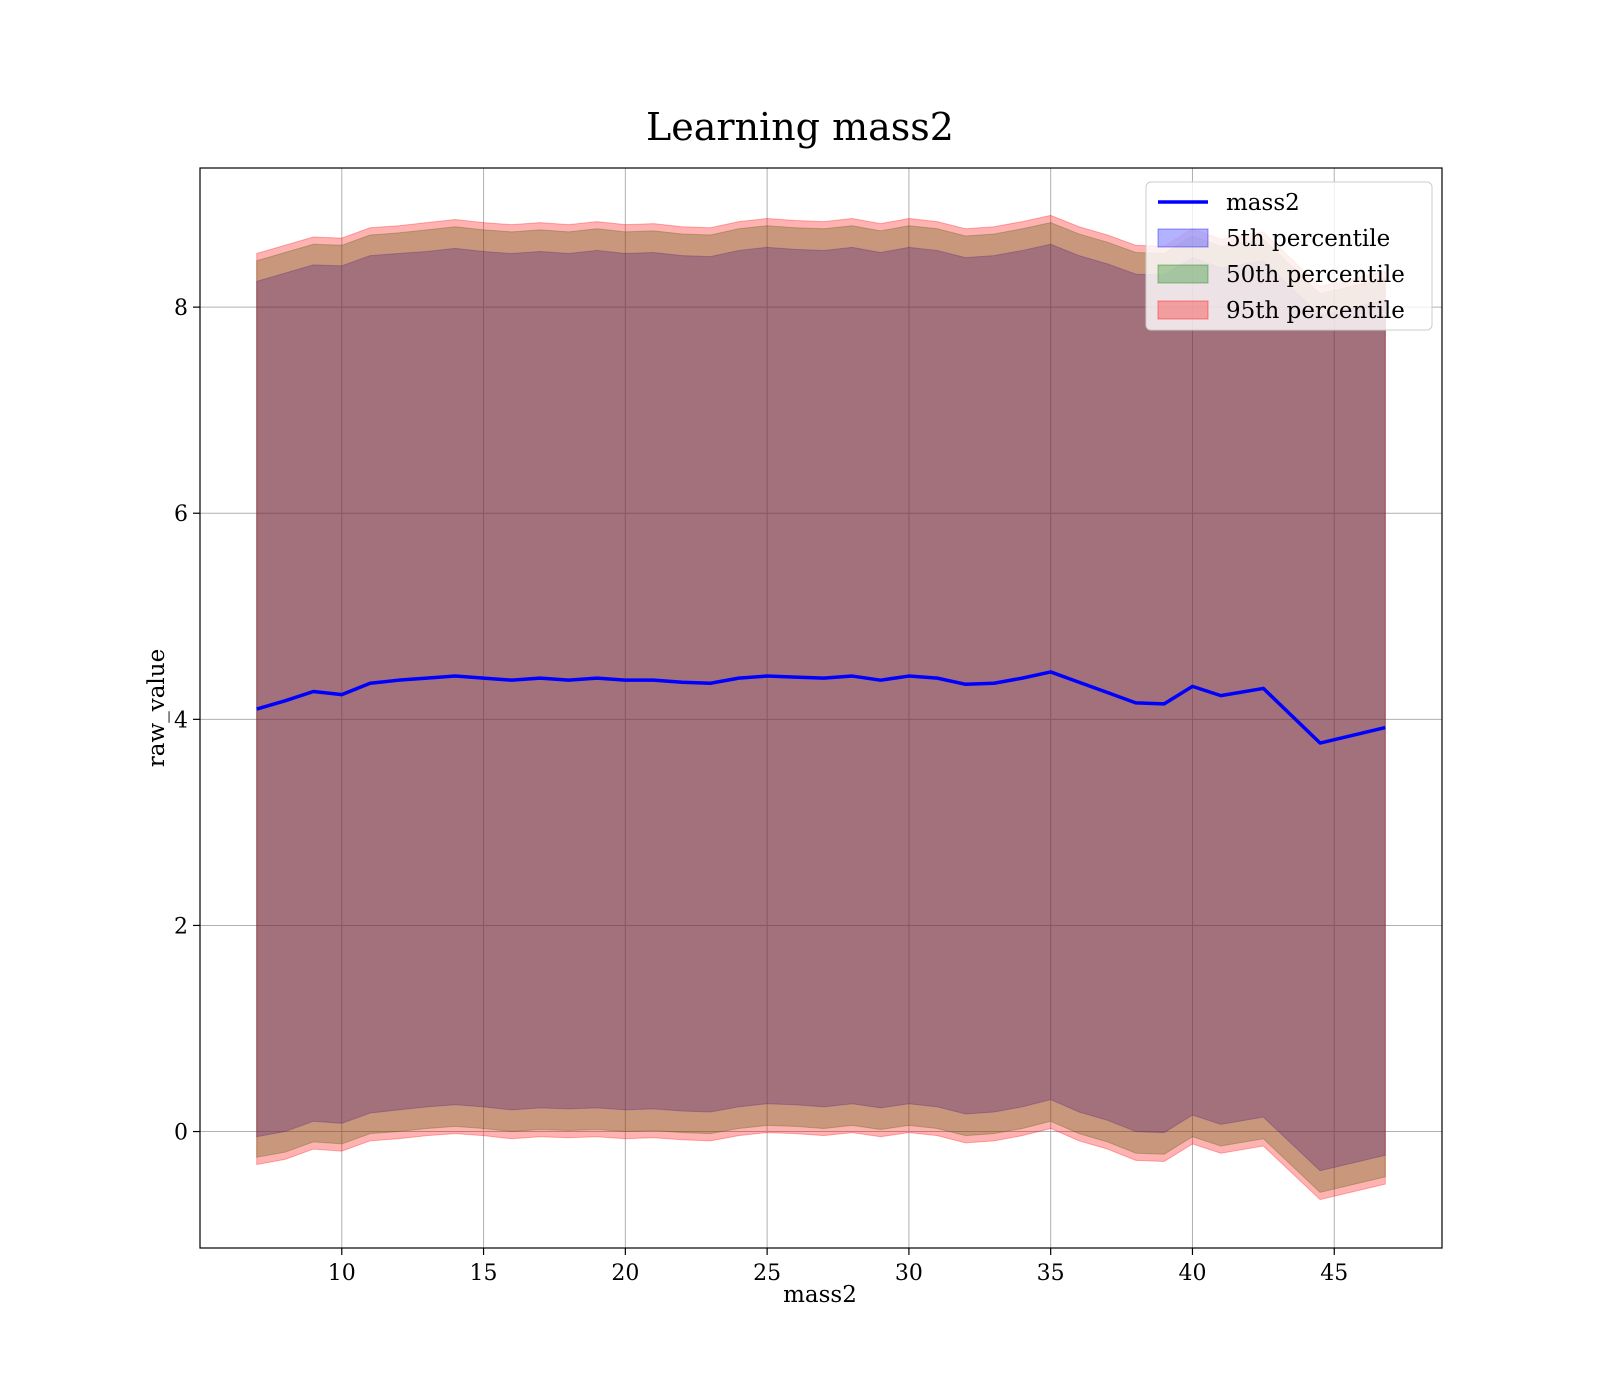 This screenshot has height=1400, width=1600. What do you see at coordinates (800, 127) in the screenshot?
I see `chart-title: Learning mass2` at bounding box center [800, 127].